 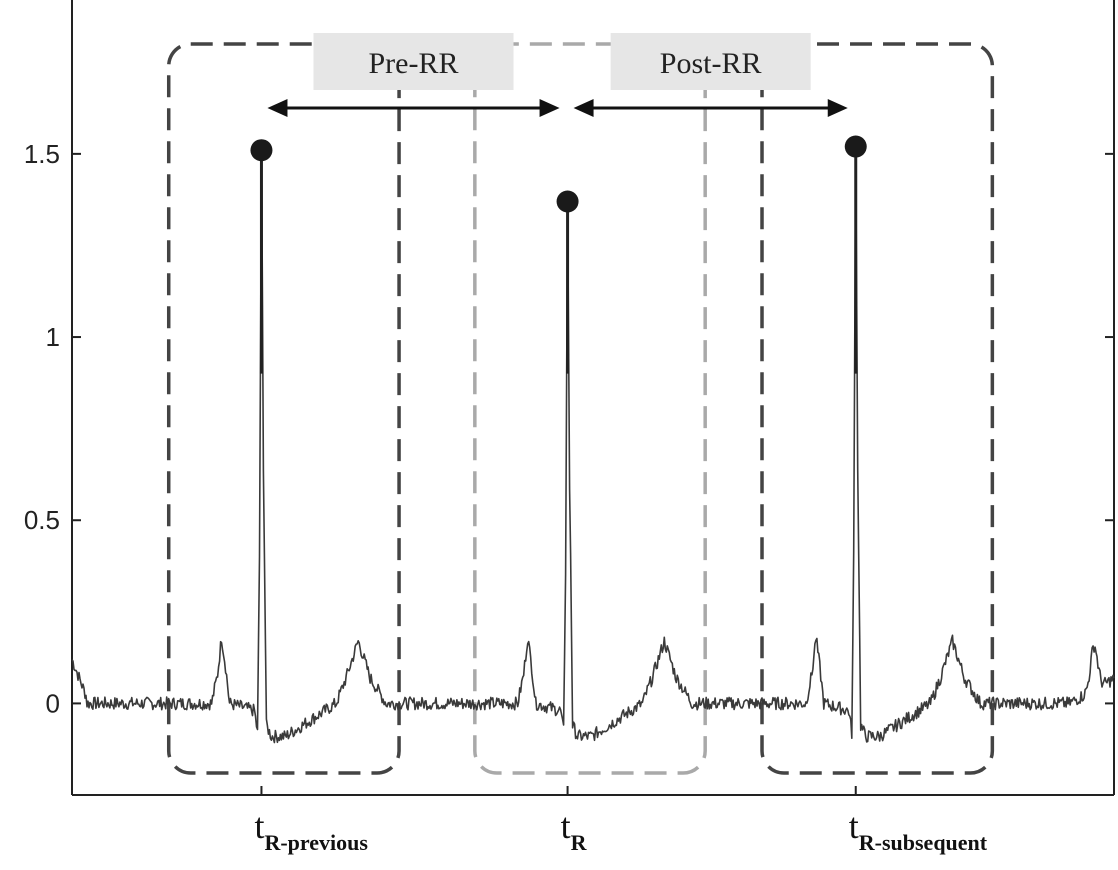 I want to click on r-peak-marker-previous, so click(x=261, y=150).